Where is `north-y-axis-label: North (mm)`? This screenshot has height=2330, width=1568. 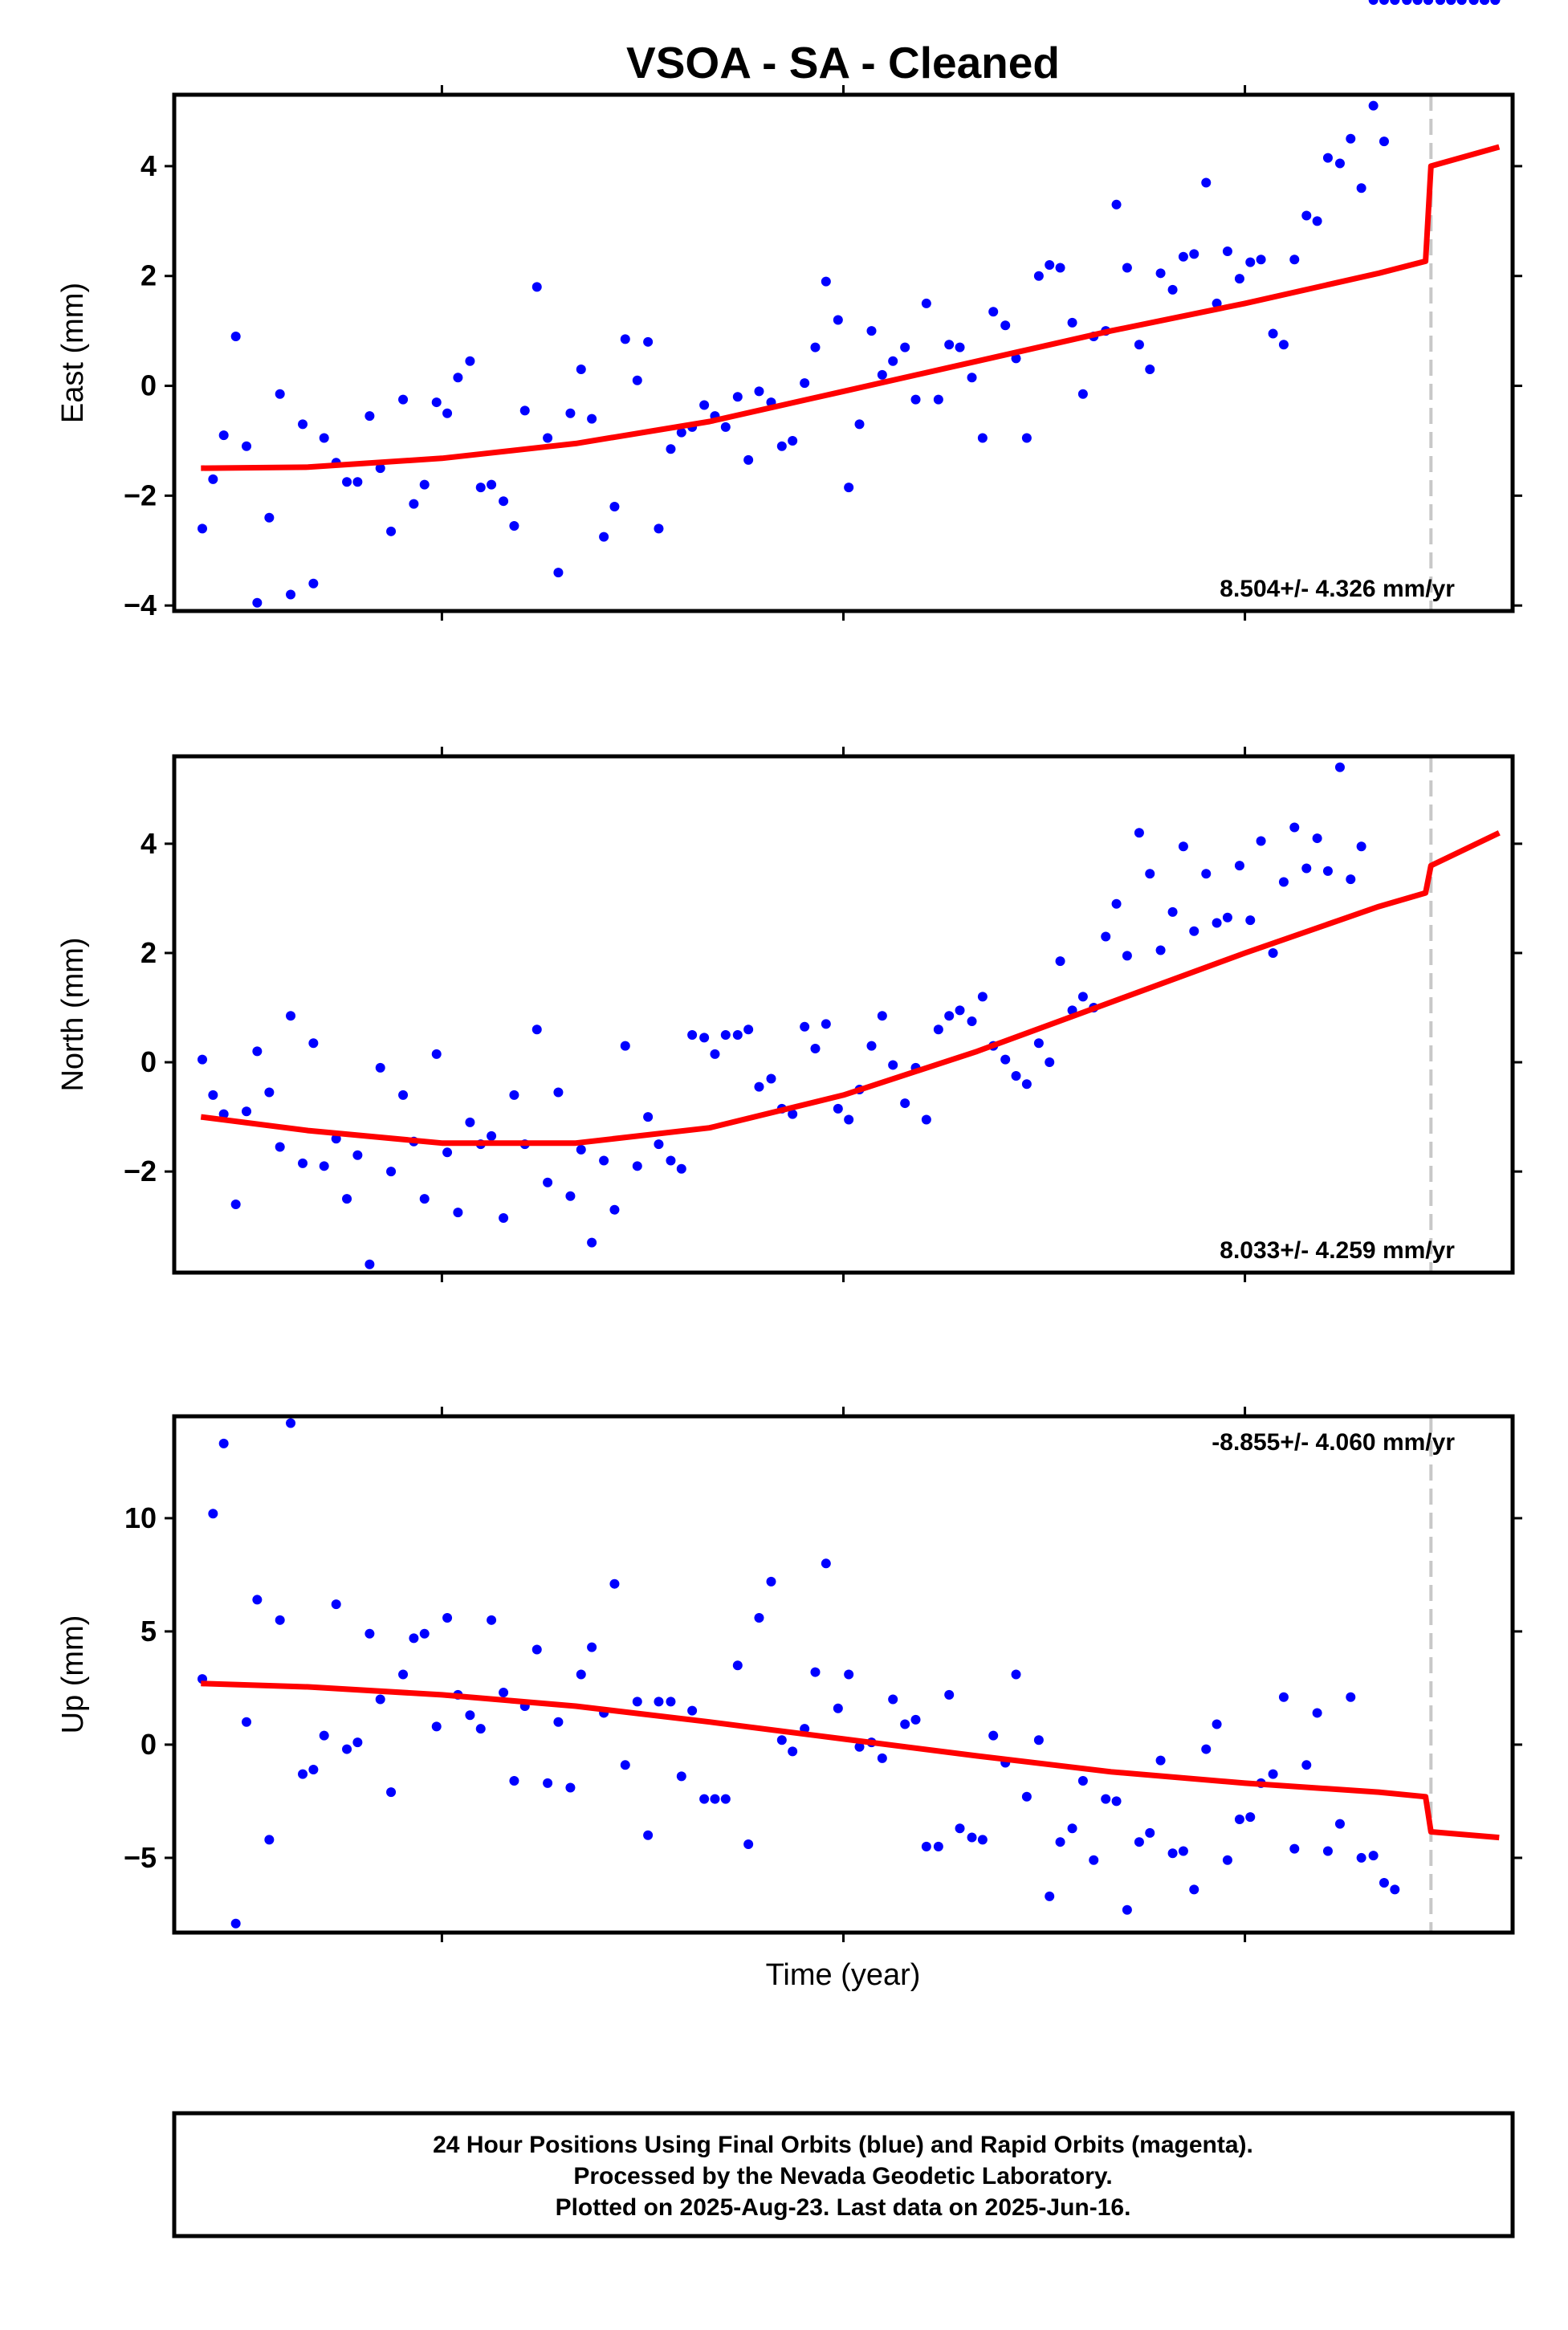 north-y-axis-label: North (mm) is located at coordinates (73, 1014).